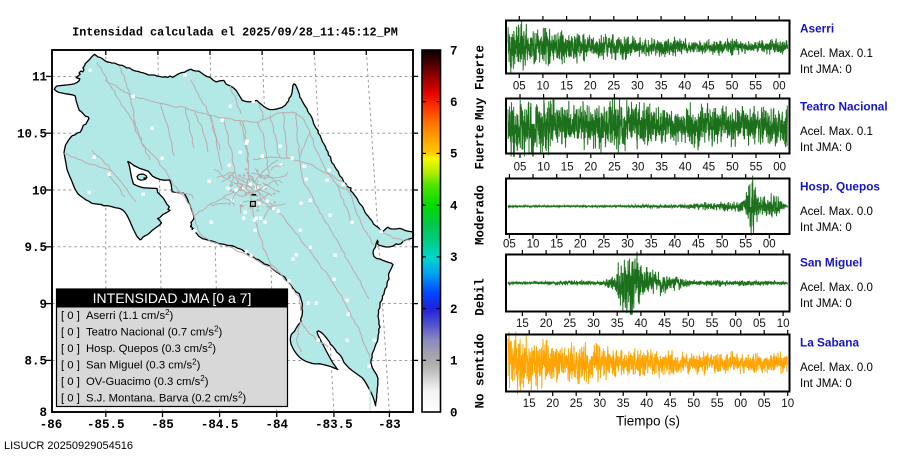  Describe the element at coordinates (454, 51) in the screenshot. I see `svg-text: 7` at that location.